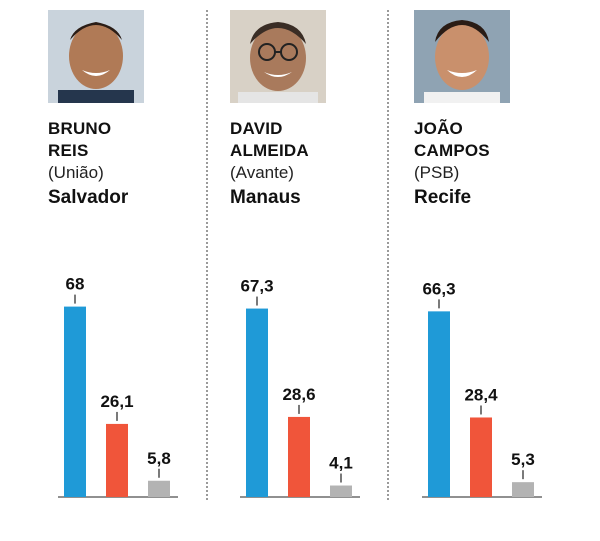 The height and width of the screenshot is (541, 600). What do you see at coordinates (76, 172) in the screenshot?
I see `candidate-party: (União)` at bounding box center [76, 172].